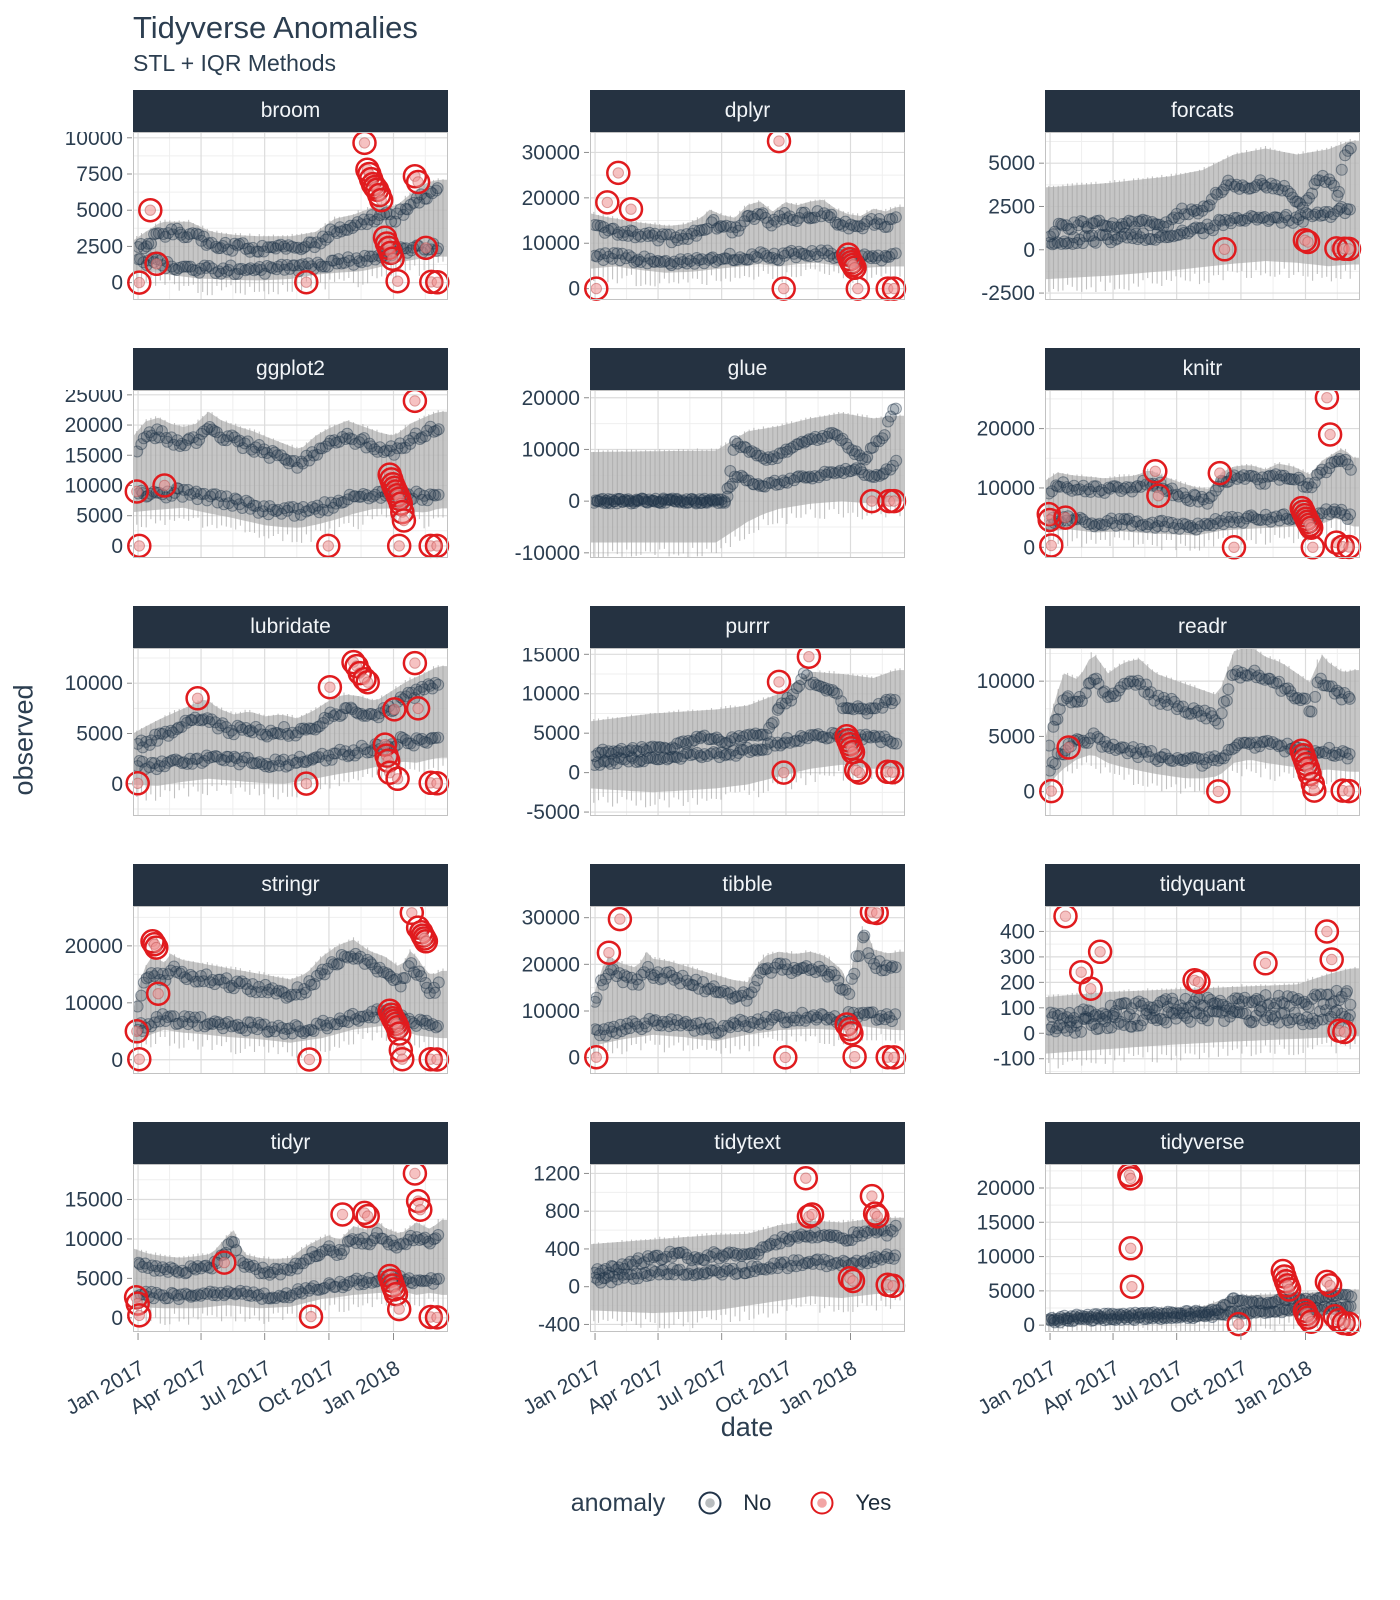 This screenshot has height=1600, width=1400. Describe the element at coordinates (289, 471) in the screenshot. I see `points-layer` at that location.